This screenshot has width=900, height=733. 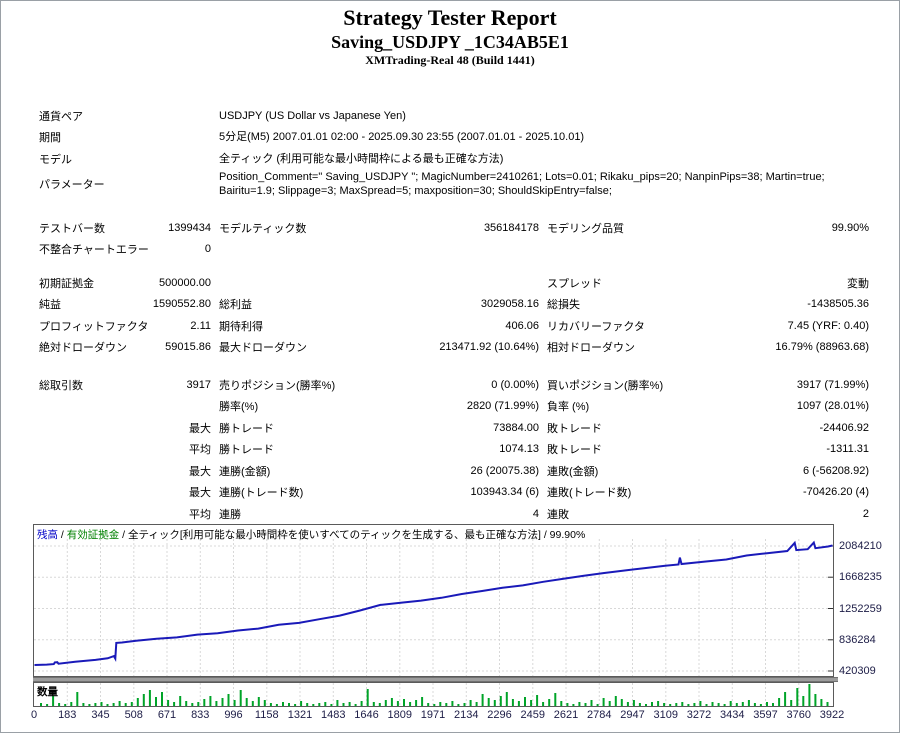 What do you see at coordinates (454, 283) in the screenshot?
I see `stats-row: 初期証拠金 500000.00 スプレッド 変動` at bounding box center [454, 283].